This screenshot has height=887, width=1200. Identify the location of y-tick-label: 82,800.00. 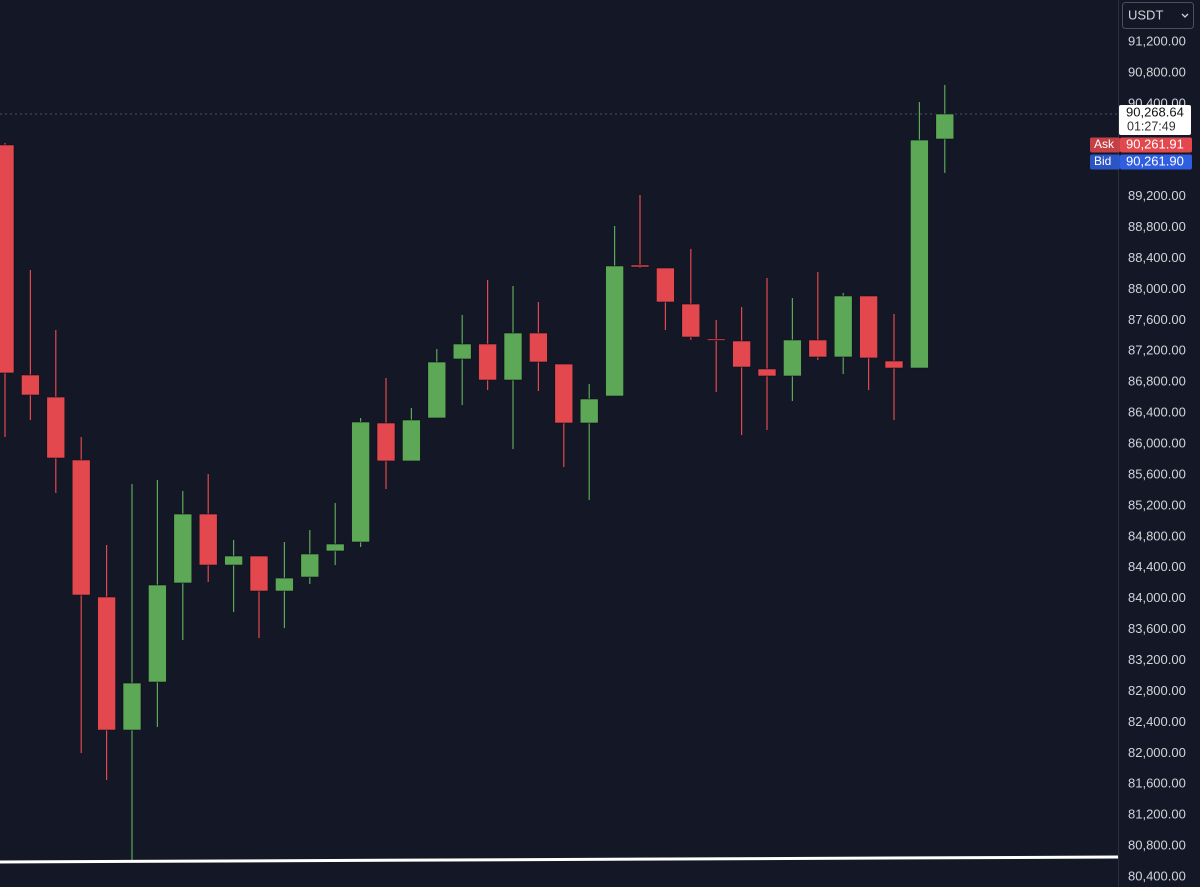
(1157, 690).